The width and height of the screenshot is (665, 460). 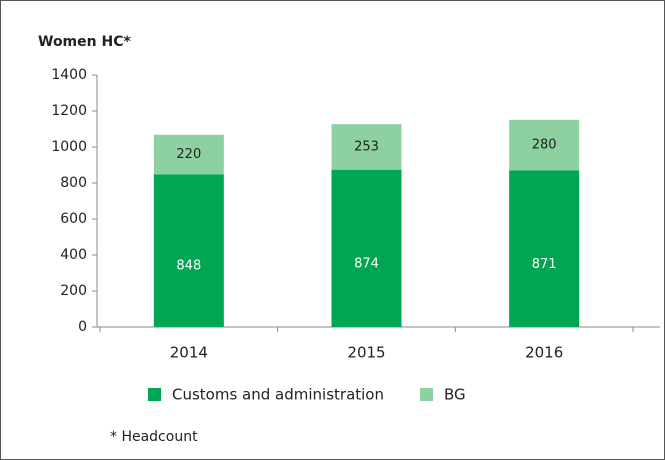 I want to click on y-tick-label: 1200, so click(x=69, y=111).